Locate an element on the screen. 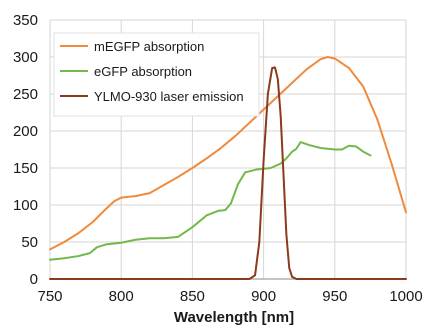 This screenshot has height=329, width=427. legend-label-3: YLMO-930 laser emission is located at coordinates (169, 96).